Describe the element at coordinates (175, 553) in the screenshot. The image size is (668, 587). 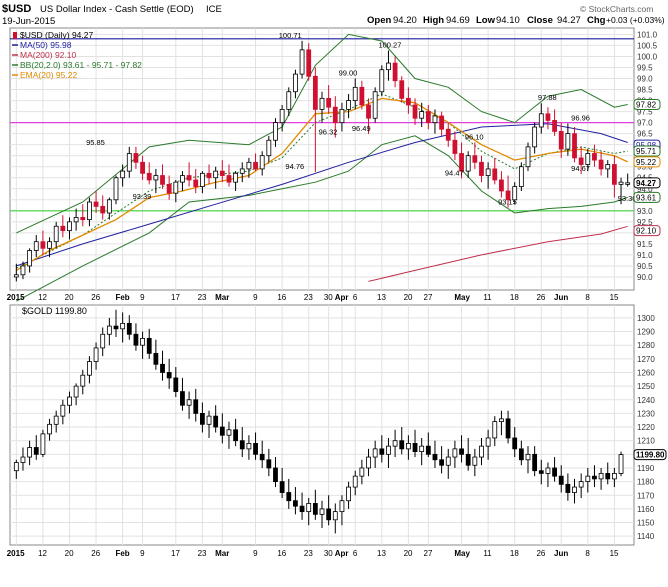
I see `x-tick-label: 17` at that location.